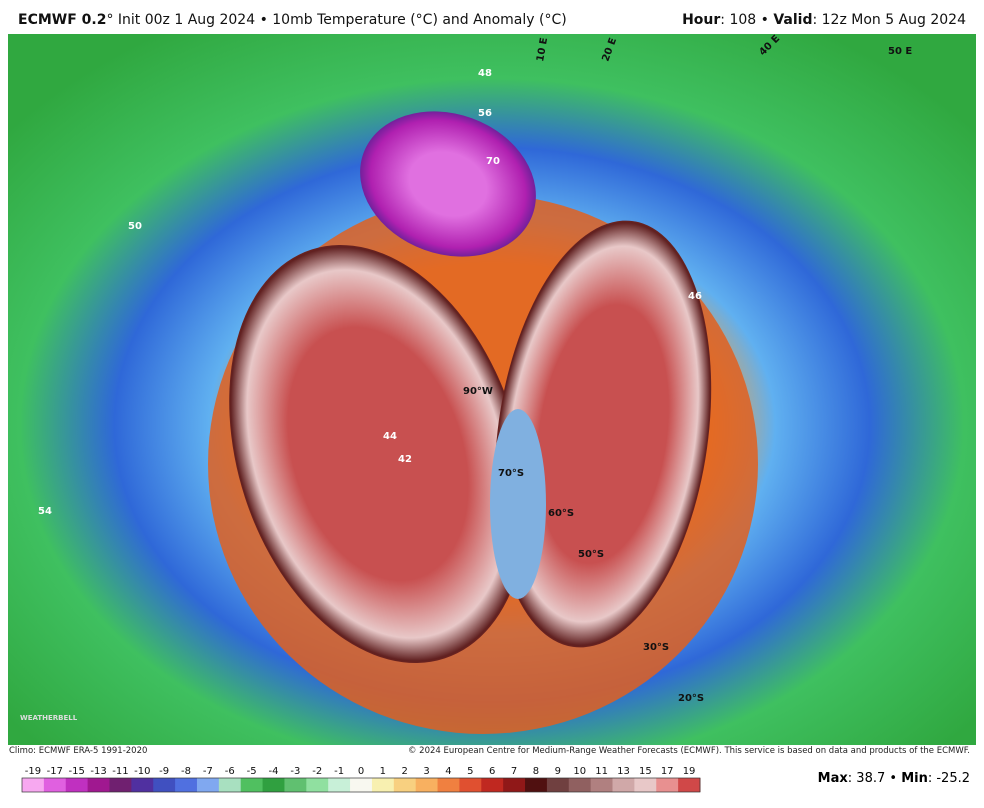 The image size is (984, 808). What do you see at coordinates (361, 771) in the screenshot?
I see `colorbar-label: 0` at bounding box center [361, 771].